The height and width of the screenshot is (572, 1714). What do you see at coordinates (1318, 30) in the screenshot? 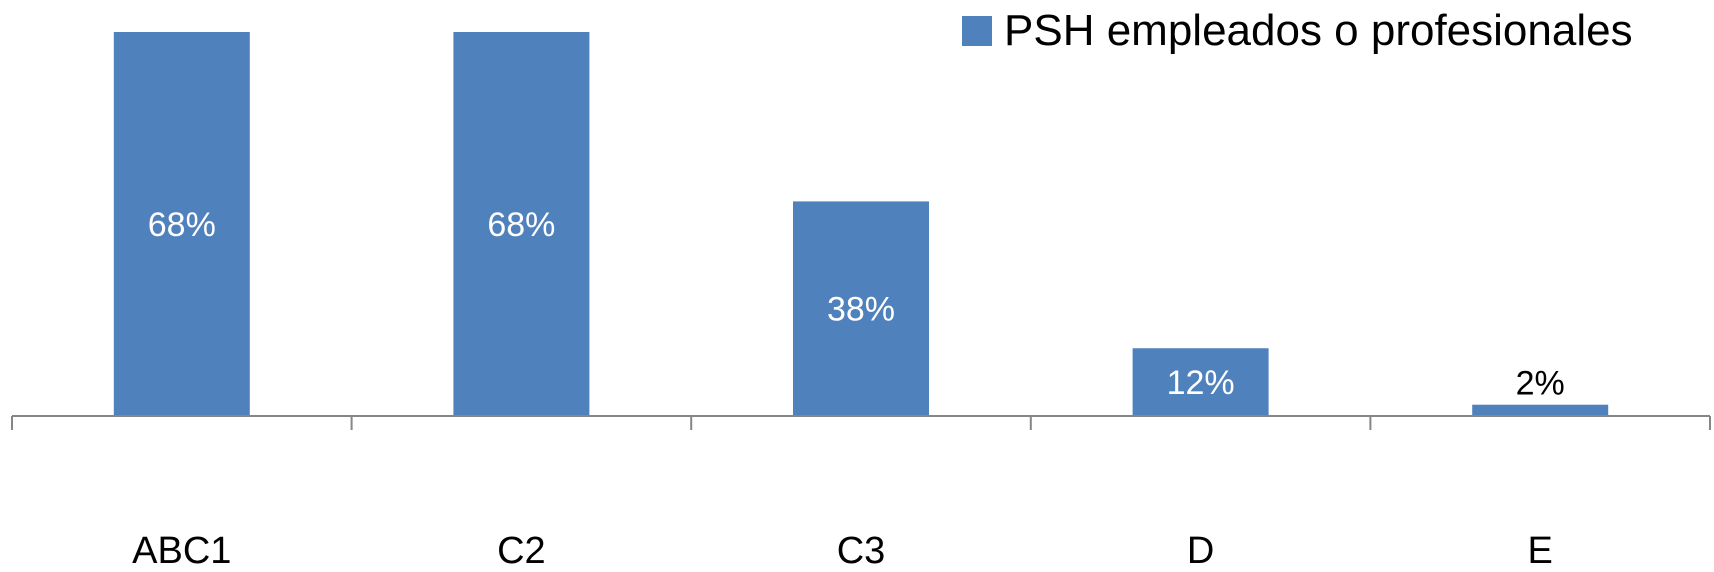
I see `legend-label: PSH empleados o profesionales` at bounding box center [1318, 30].